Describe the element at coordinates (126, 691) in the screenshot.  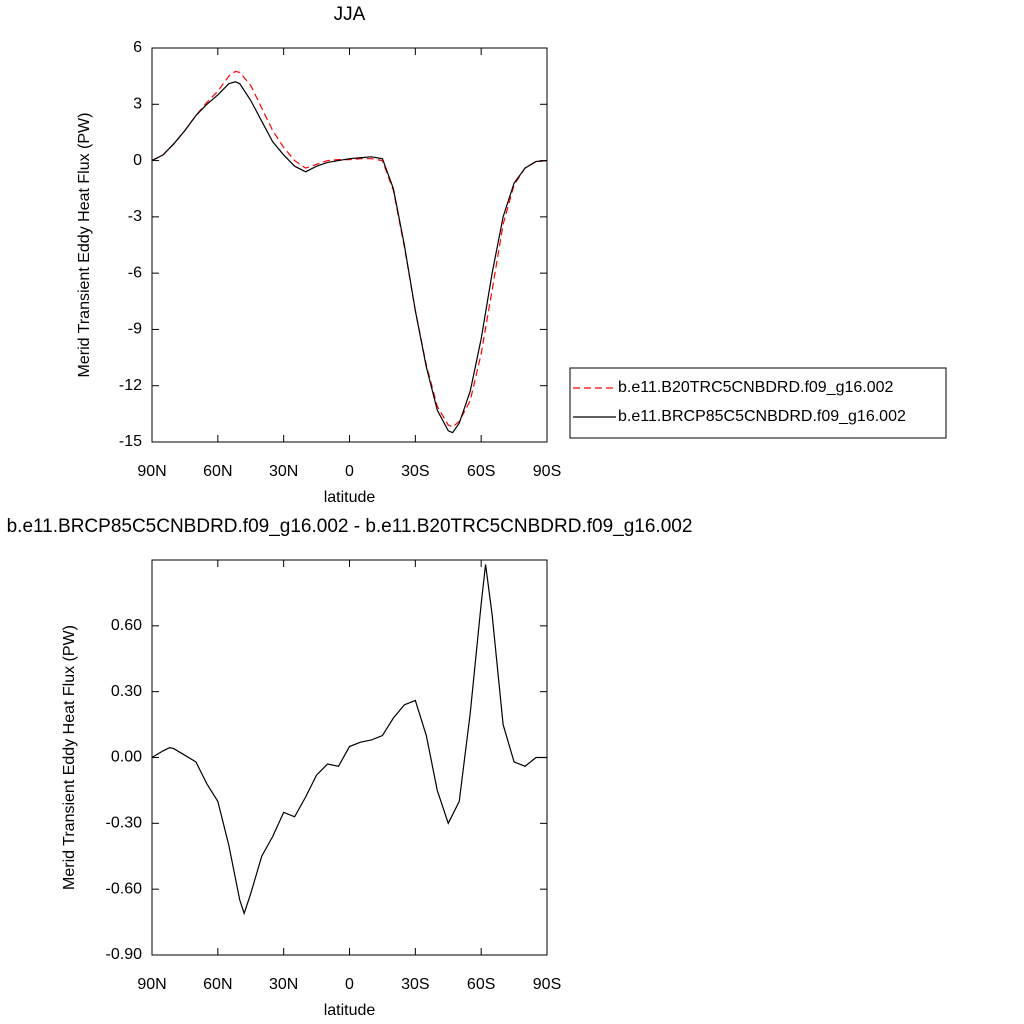
I see `y-tick-label: 0.30` at that location.